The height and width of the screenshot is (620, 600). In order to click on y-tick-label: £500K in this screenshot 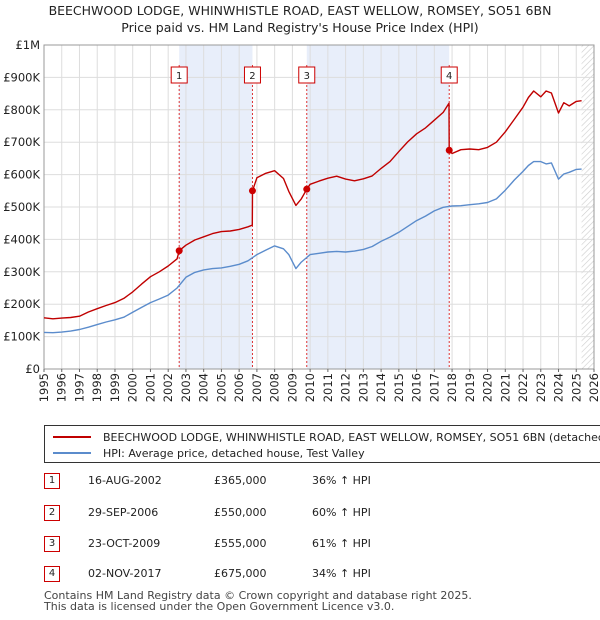, I will do `click(21, 207)`.